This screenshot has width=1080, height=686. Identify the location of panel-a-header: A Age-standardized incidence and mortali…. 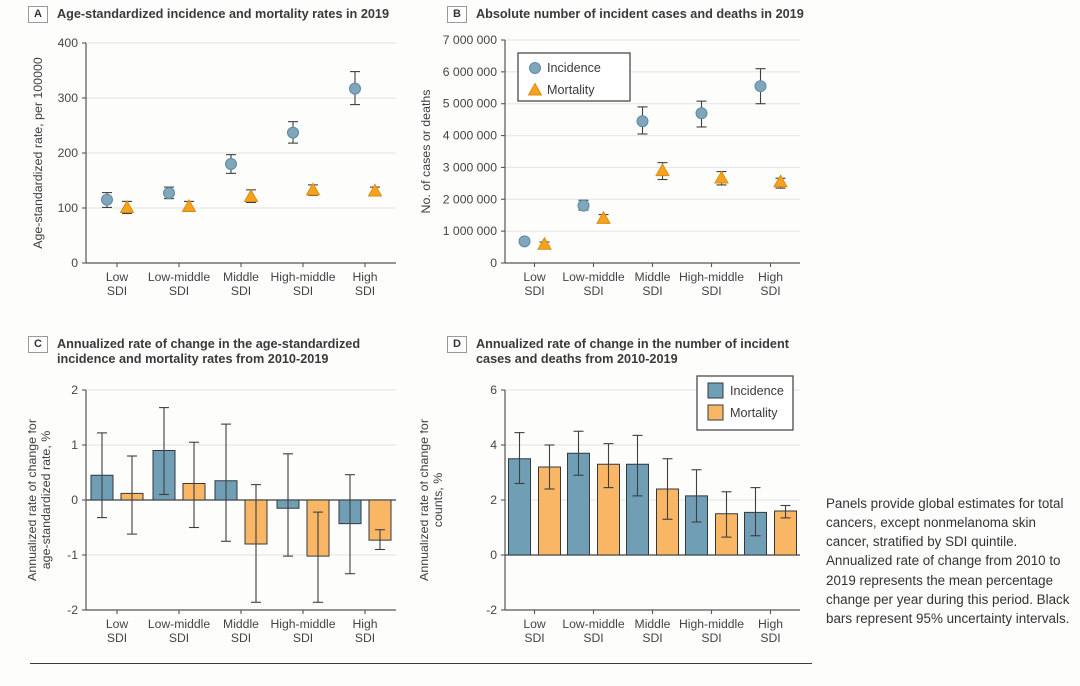
(224, 14).